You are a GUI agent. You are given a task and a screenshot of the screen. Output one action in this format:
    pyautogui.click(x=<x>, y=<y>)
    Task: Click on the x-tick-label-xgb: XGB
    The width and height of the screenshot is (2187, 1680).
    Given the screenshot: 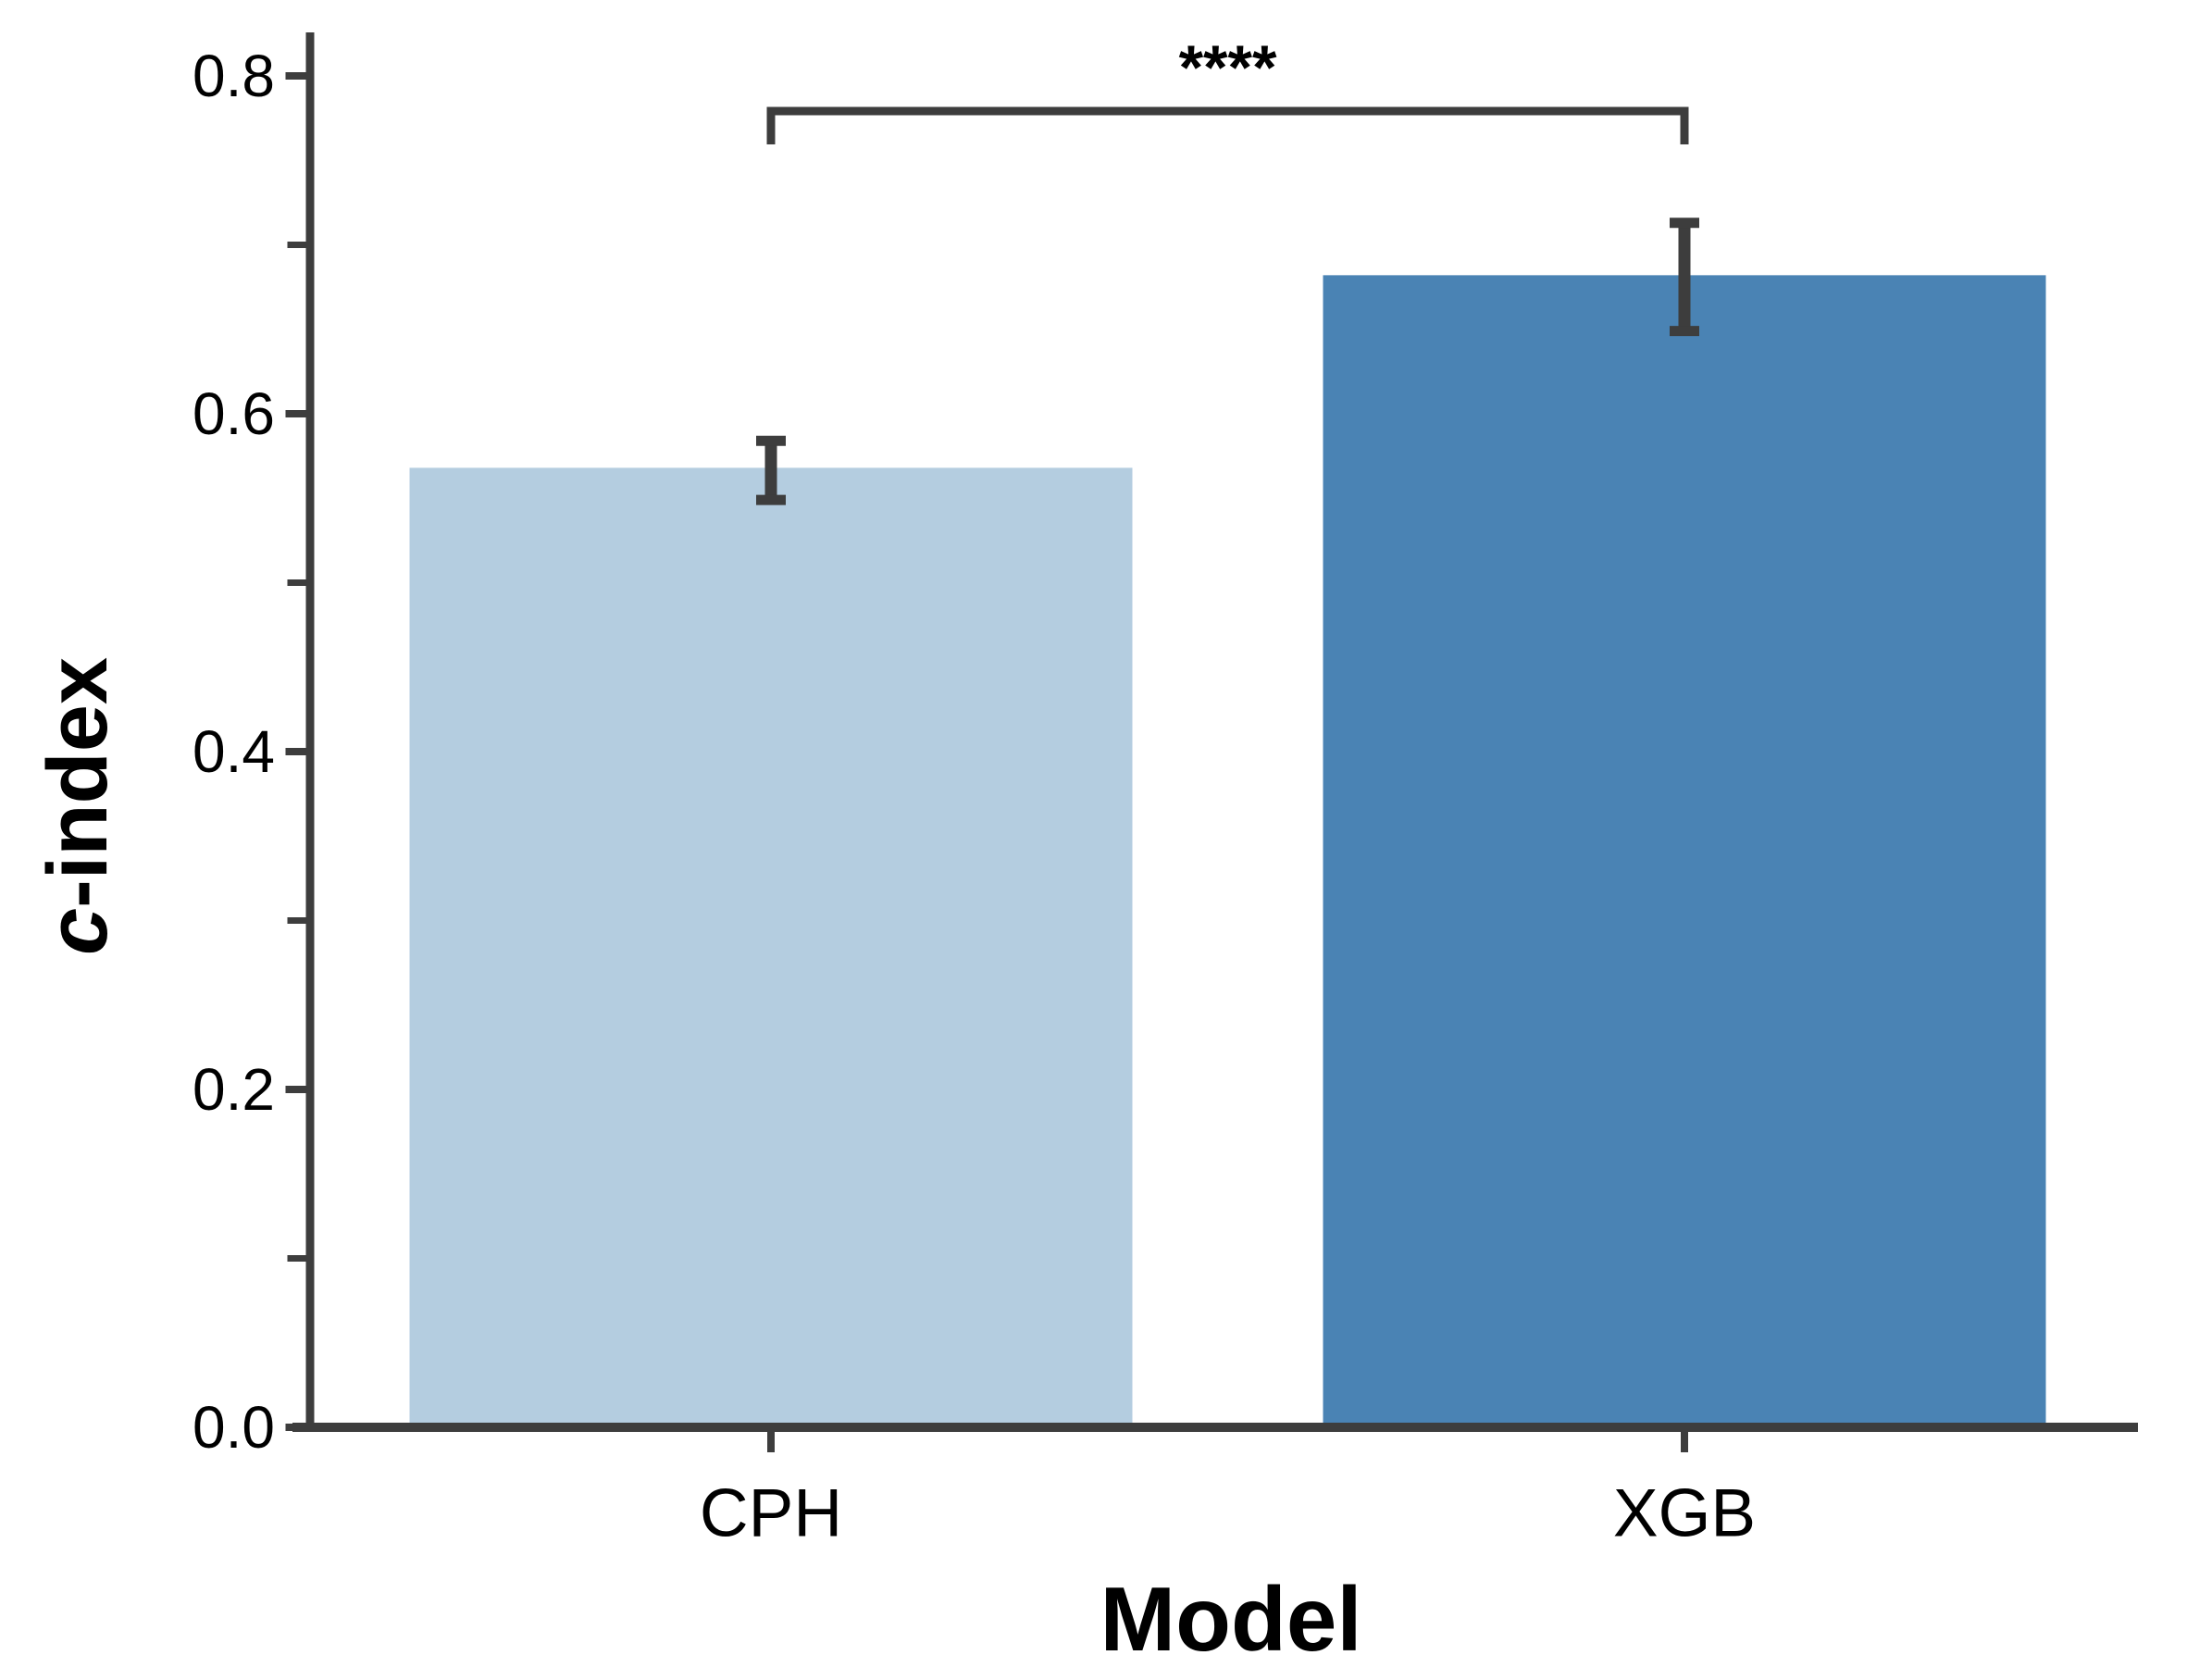 What is the action you would take?
    pyautogui.click(x=1684, y=1513)
    